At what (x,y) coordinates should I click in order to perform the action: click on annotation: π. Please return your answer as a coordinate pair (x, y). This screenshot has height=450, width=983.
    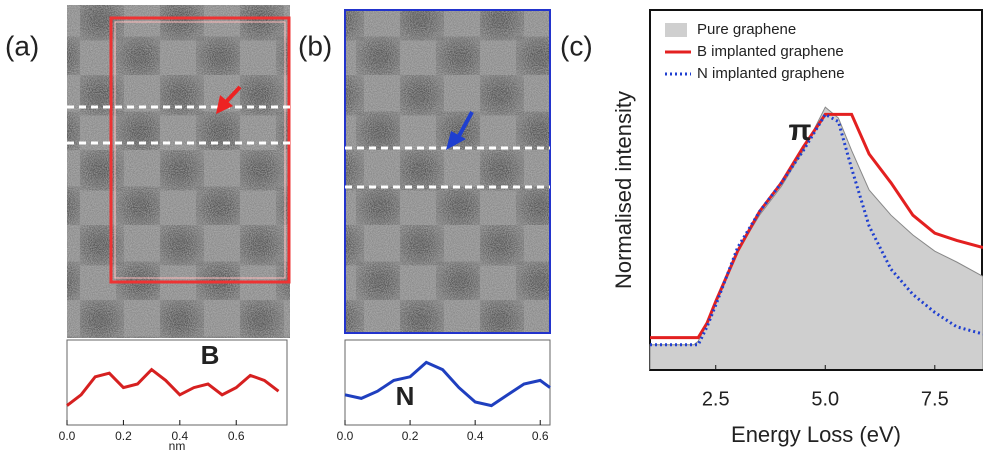
    Looking at the image, I should click on (800, 130).